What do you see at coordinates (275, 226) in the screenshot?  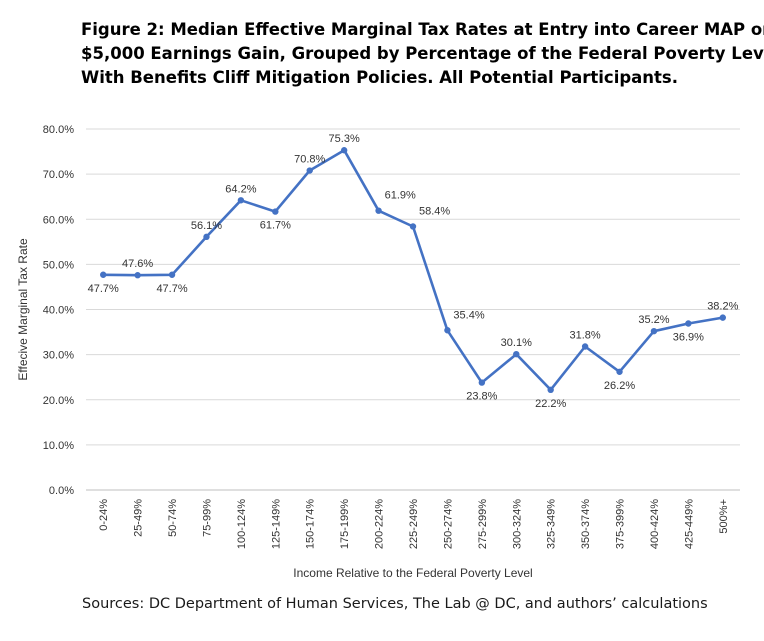 I see `data-label: 61.7%` at bounding box center [275, 226].